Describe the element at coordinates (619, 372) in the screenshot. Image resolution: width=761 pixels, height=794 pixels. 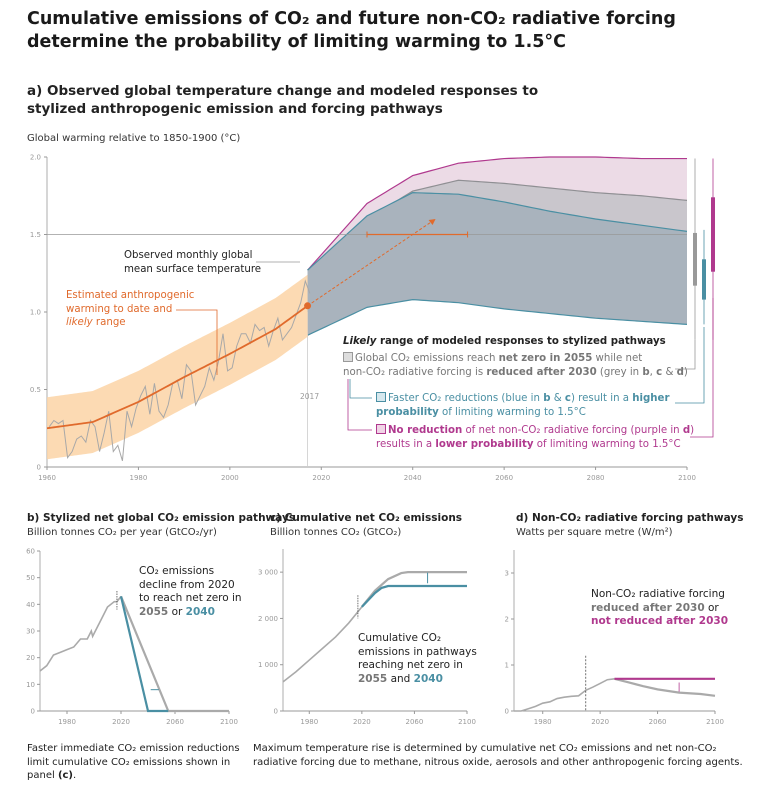
I see `rich-segment: (grey in` at that location.